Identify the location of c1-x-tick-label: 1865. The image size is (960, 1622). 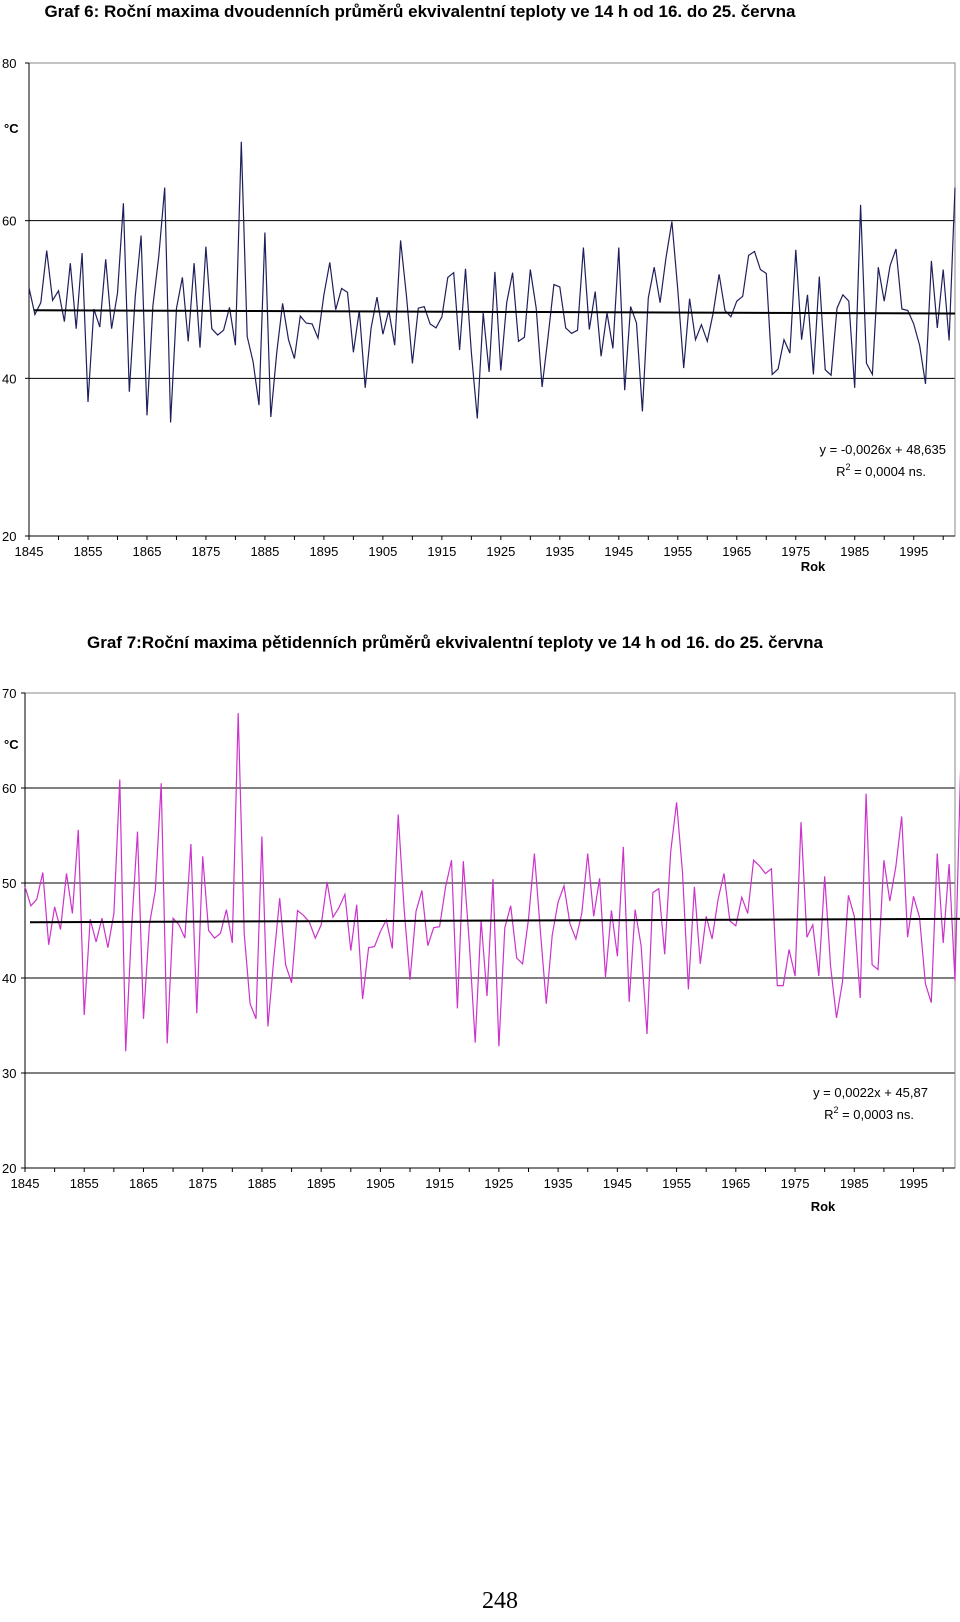
(147, 551).